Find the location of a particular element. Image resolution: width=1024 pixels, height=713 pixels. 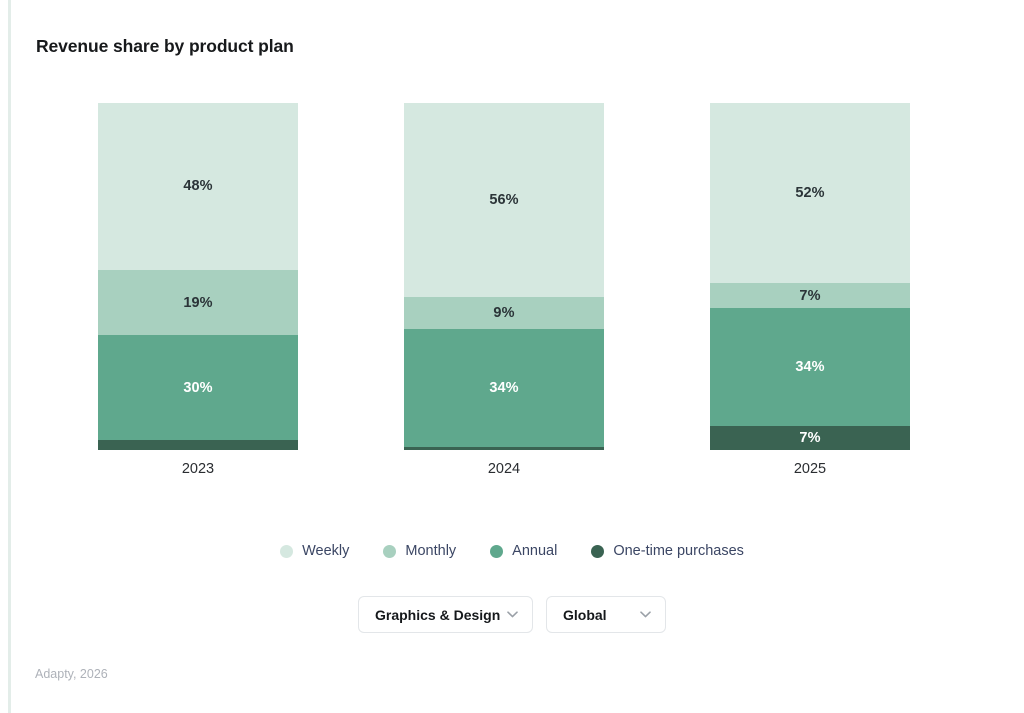

legend-label: One-time purchases is located at coordinates (678, 551).